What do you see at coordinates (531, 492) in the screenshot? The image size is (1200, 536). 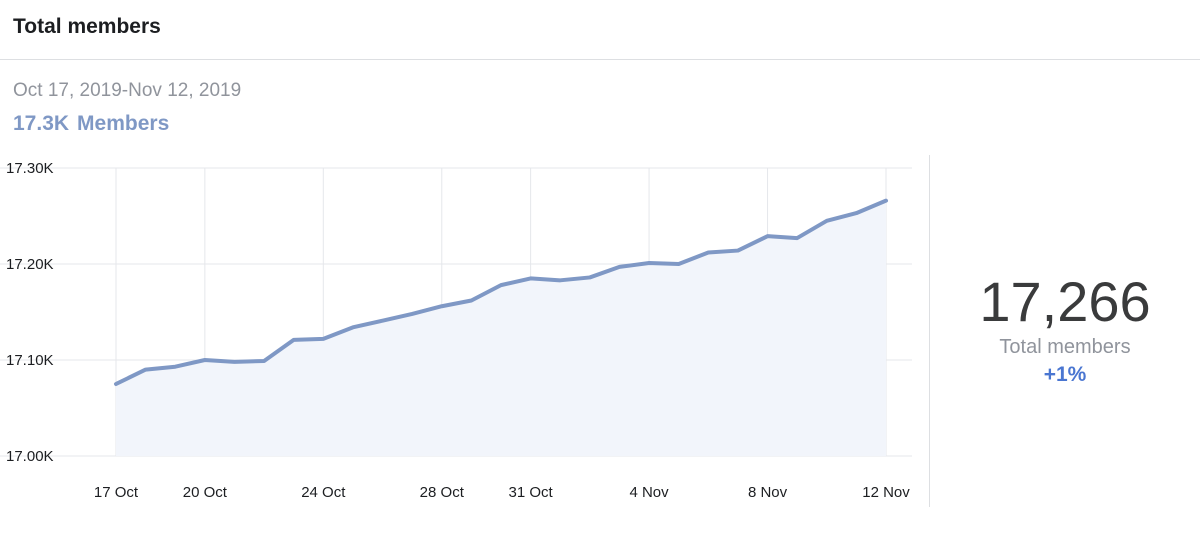 I see `x-tick-label: 31 Oct` at bounding box center [531, 492].